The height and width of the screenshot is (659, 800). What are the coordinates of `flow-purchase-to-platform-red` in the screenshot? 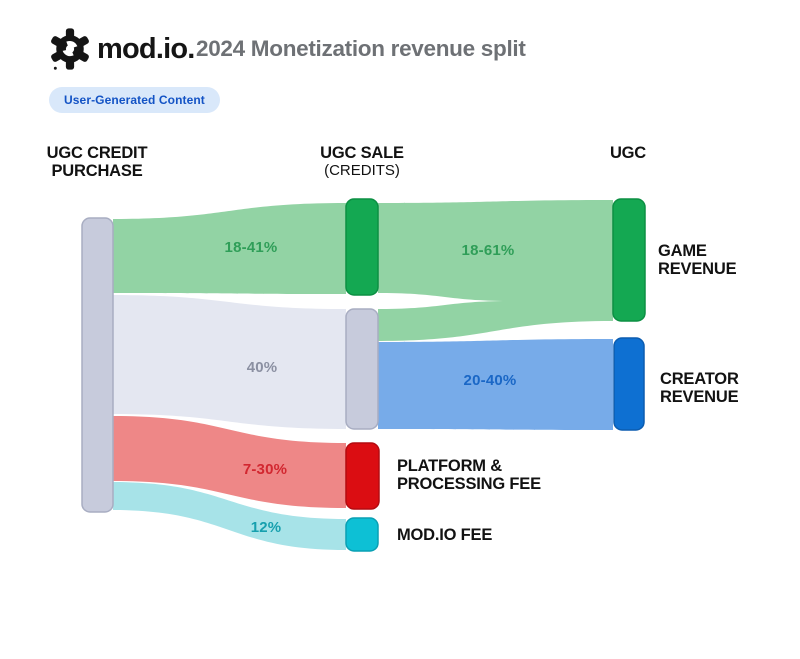 It's located at (229, 462).